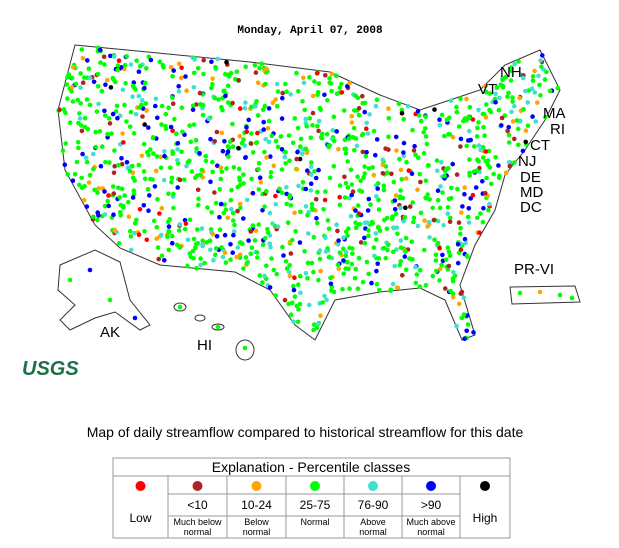 Image resolution: width=619 pixels, height=548 pixels. What do you see at coordinates (540, 145) in the screenshot?
I see `state-label: CT` at bounding box center [540, 145].